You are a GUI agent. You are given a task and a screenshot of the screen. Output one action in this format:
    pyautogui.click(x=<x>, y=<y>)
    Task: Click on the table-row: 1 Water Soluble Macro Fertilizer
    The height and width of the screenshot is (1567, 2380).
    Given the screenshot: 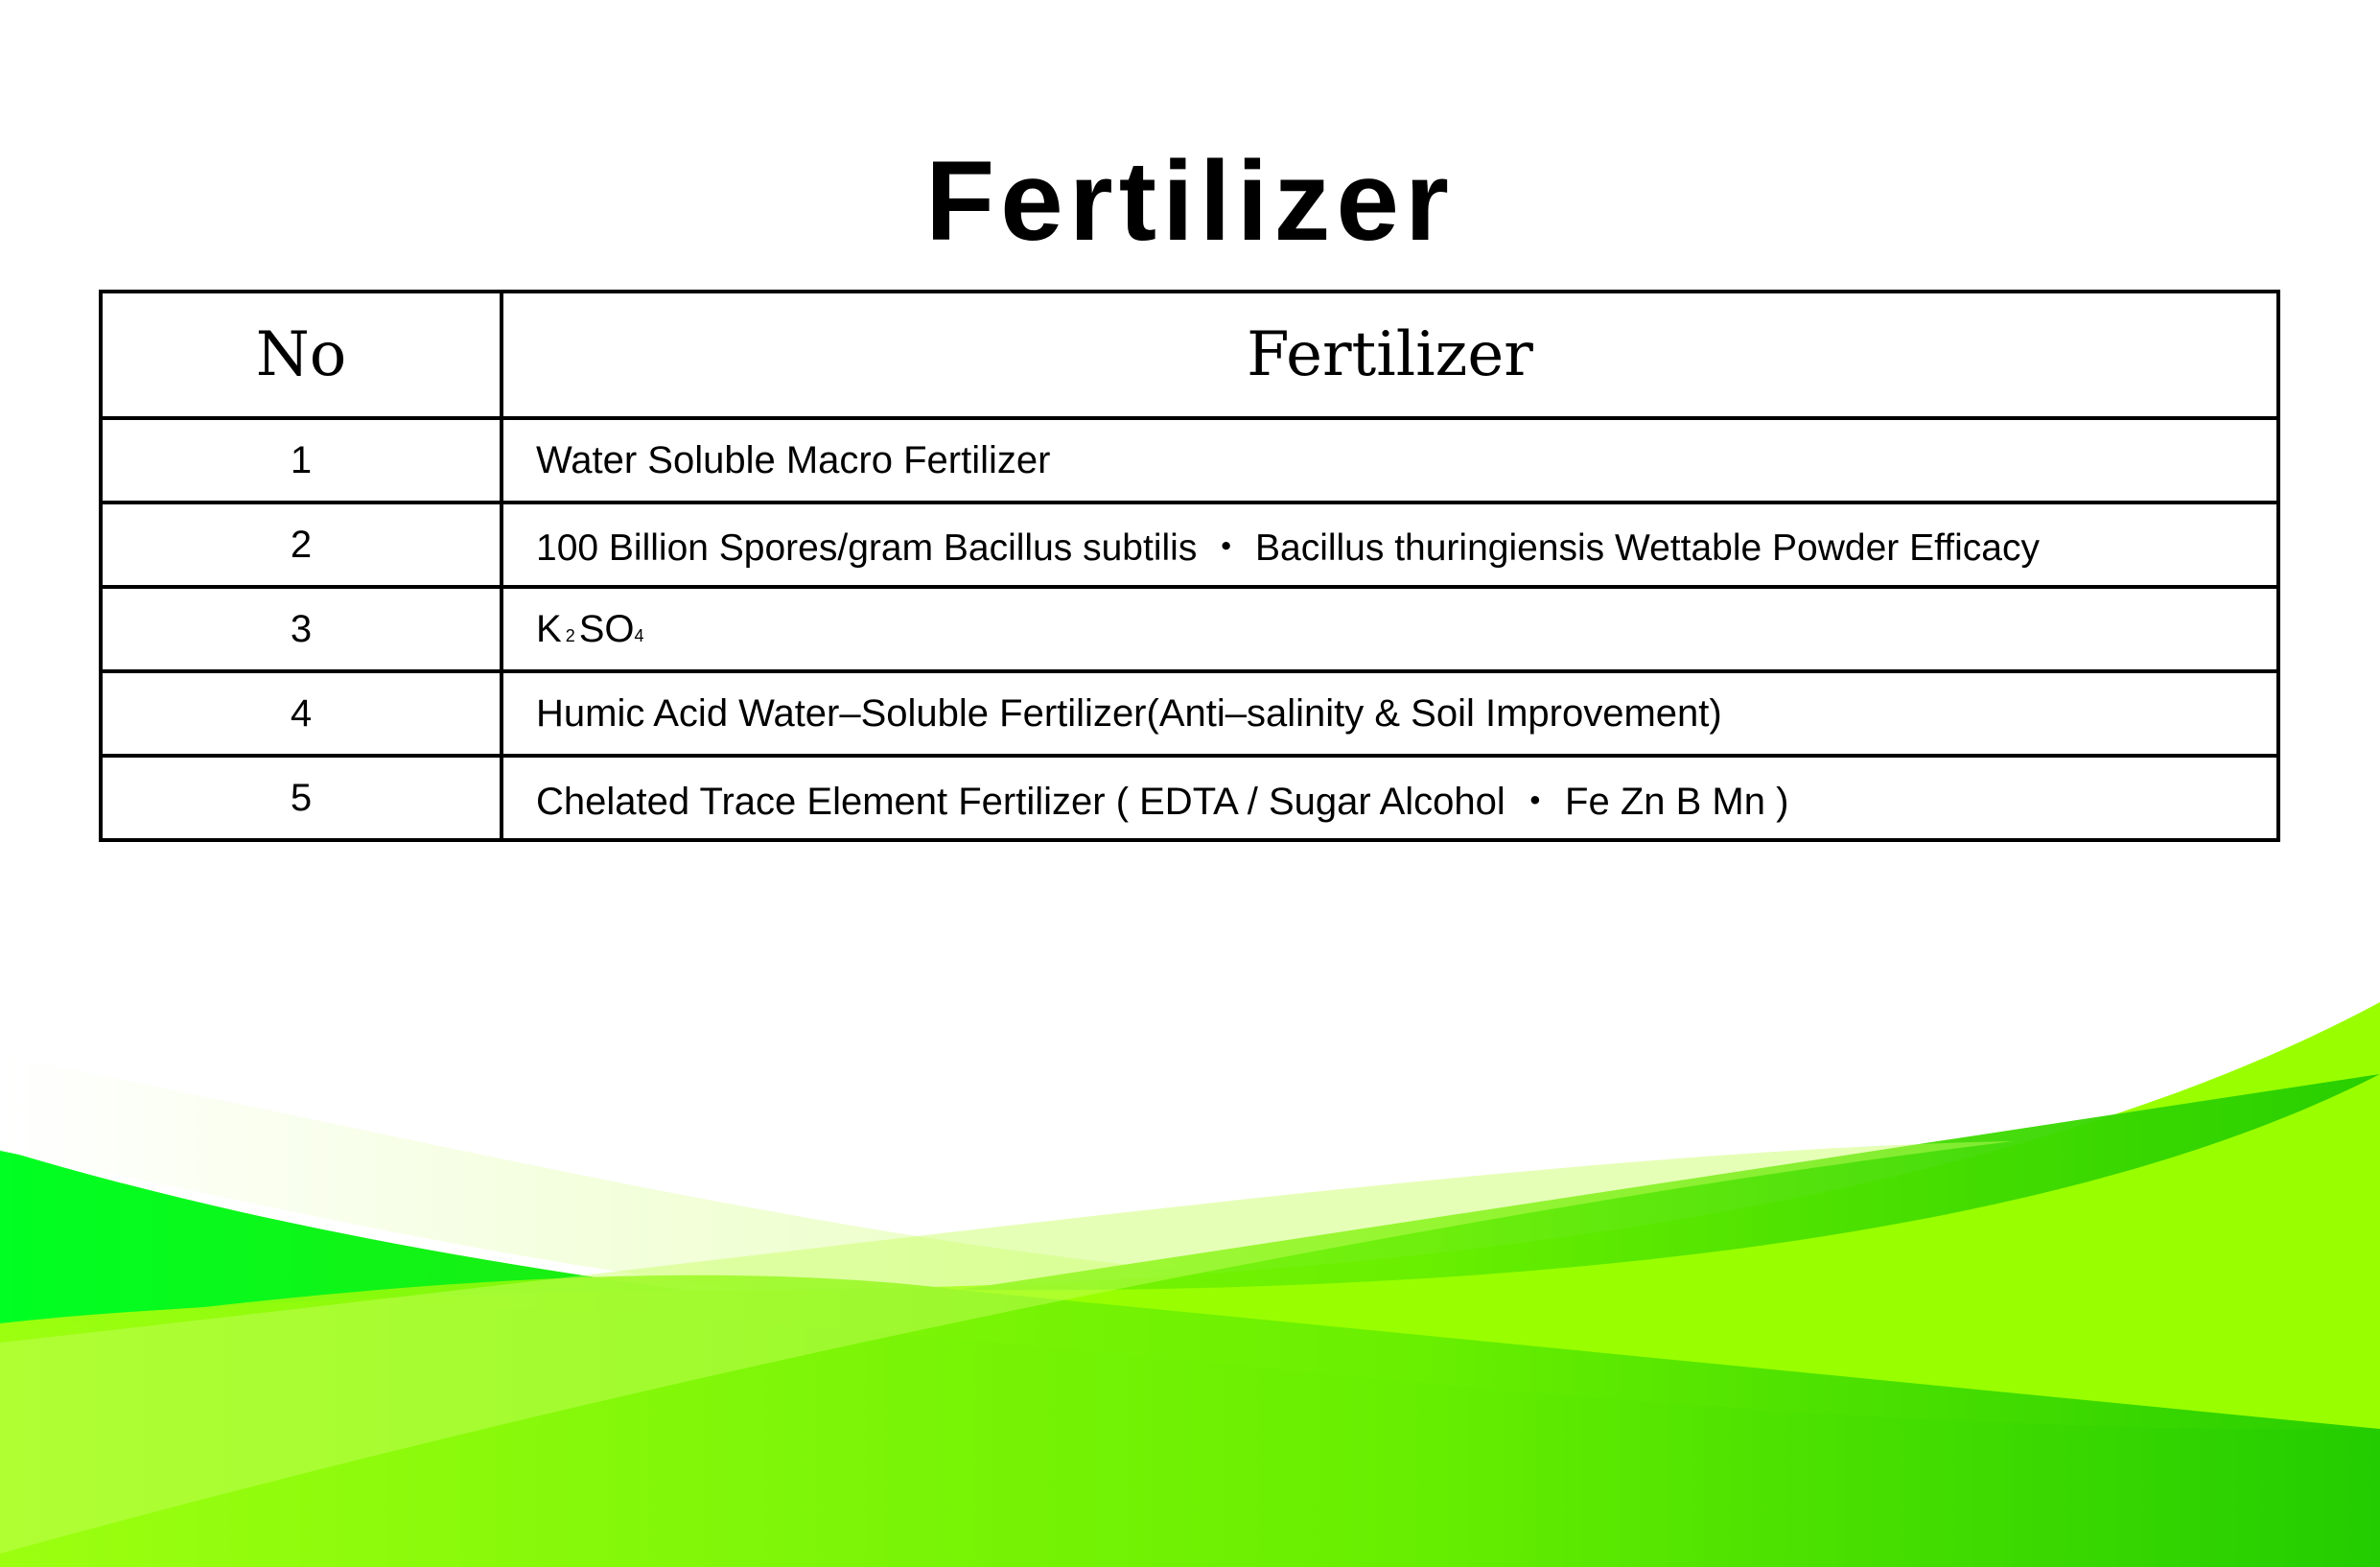 What is the action you would take?
    pyautogui.click(x=1189, y=460)
    